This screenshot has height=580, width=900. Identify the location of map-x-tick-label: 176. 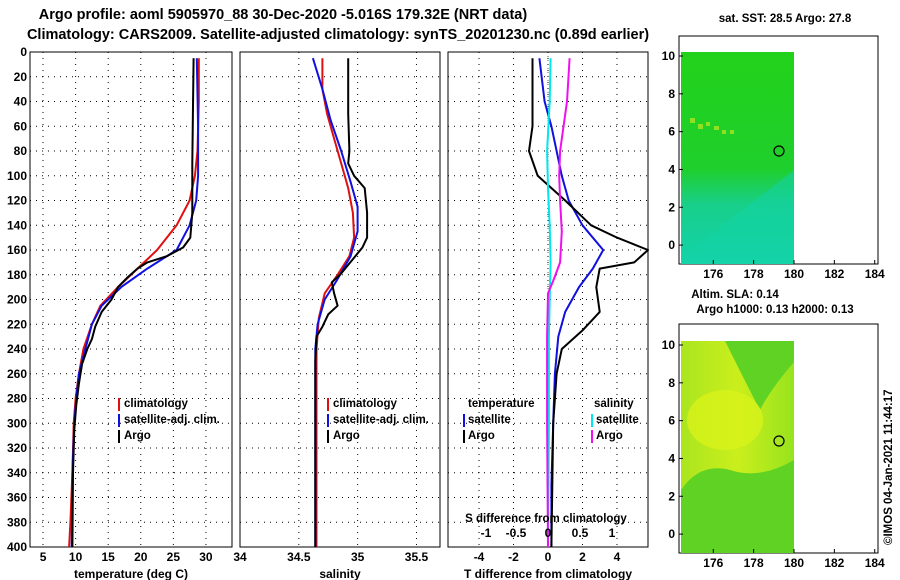
(713, 563).